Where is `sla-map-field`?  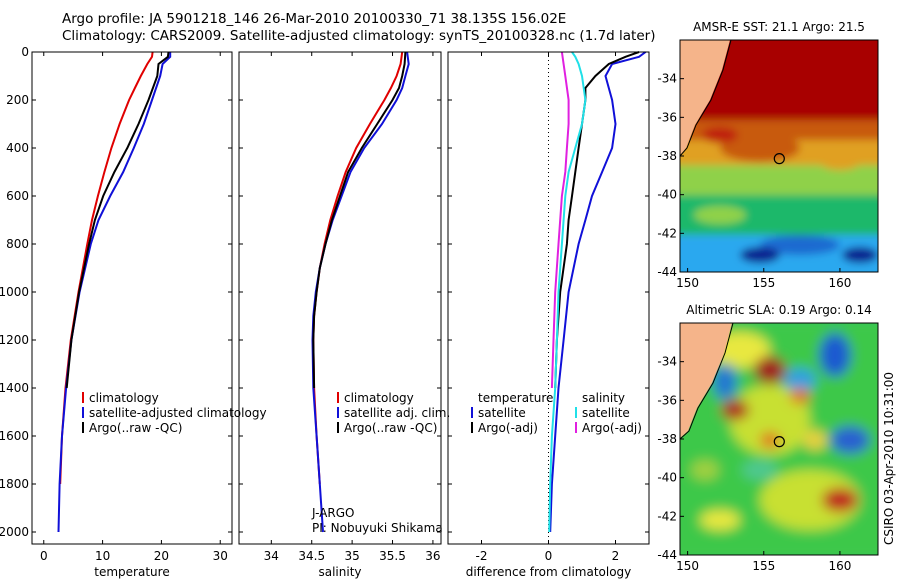 sla-map-field is located at coordinates (779, 439).